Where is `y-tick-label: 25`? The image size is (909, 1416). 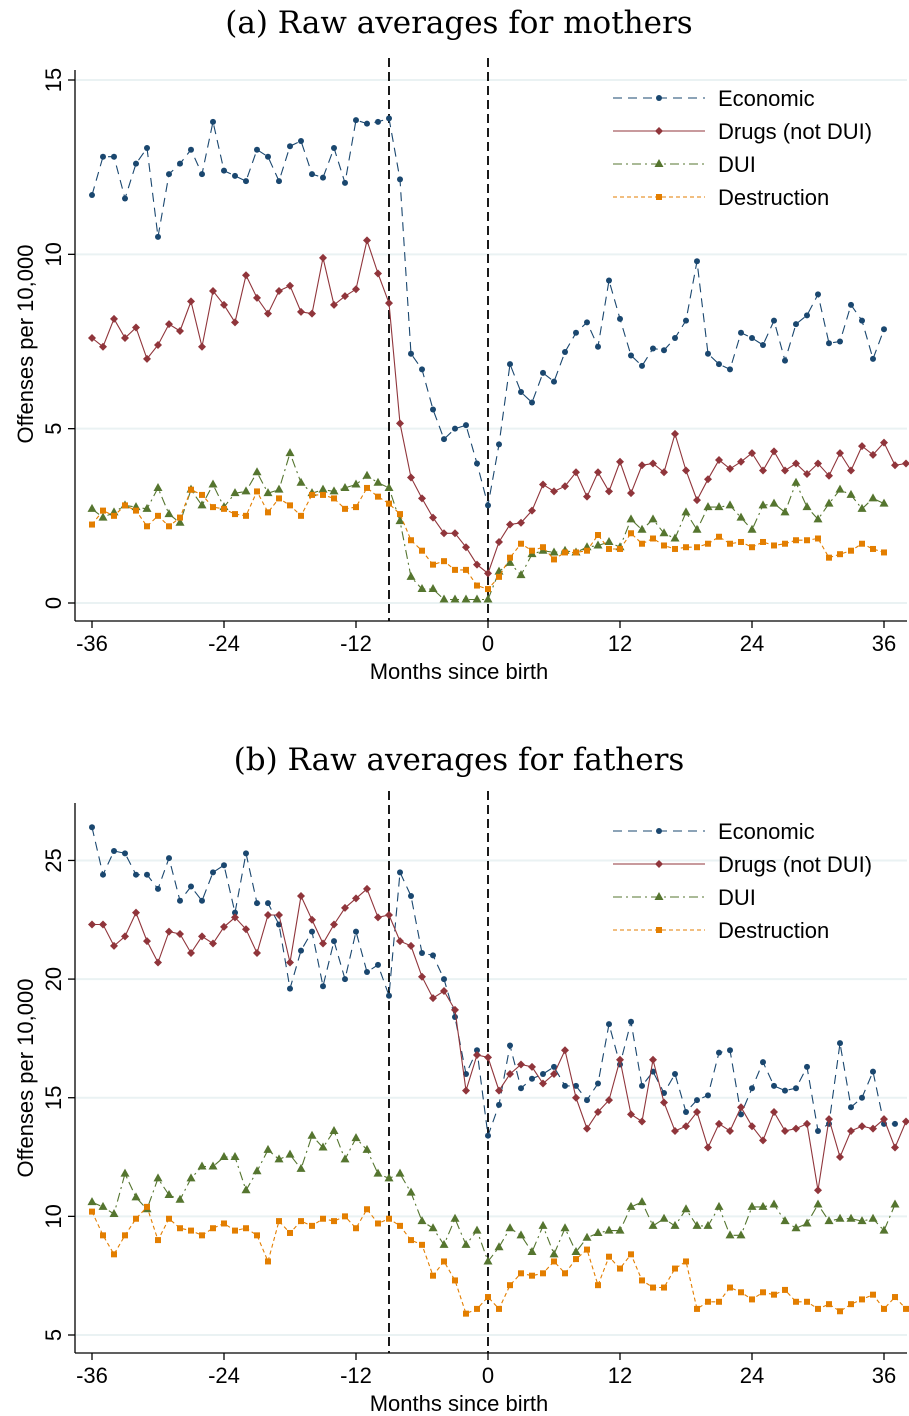
y-tick-label: 25 is located at coordinates (53, 860).